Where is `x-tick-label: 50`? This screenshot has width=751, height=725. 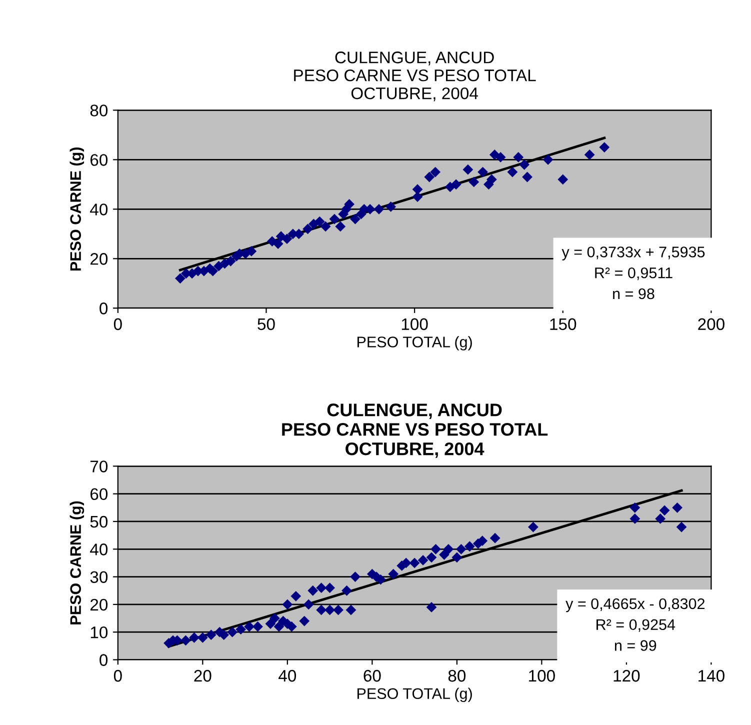 x-tick-label: 50 is located at coordinates (266, 324).